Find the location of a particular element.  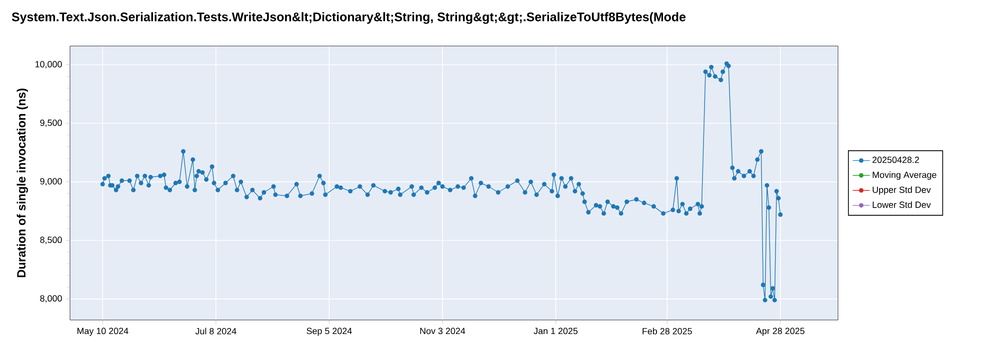

y-tick-label: 9,500 is located at coordinates (51, 123).